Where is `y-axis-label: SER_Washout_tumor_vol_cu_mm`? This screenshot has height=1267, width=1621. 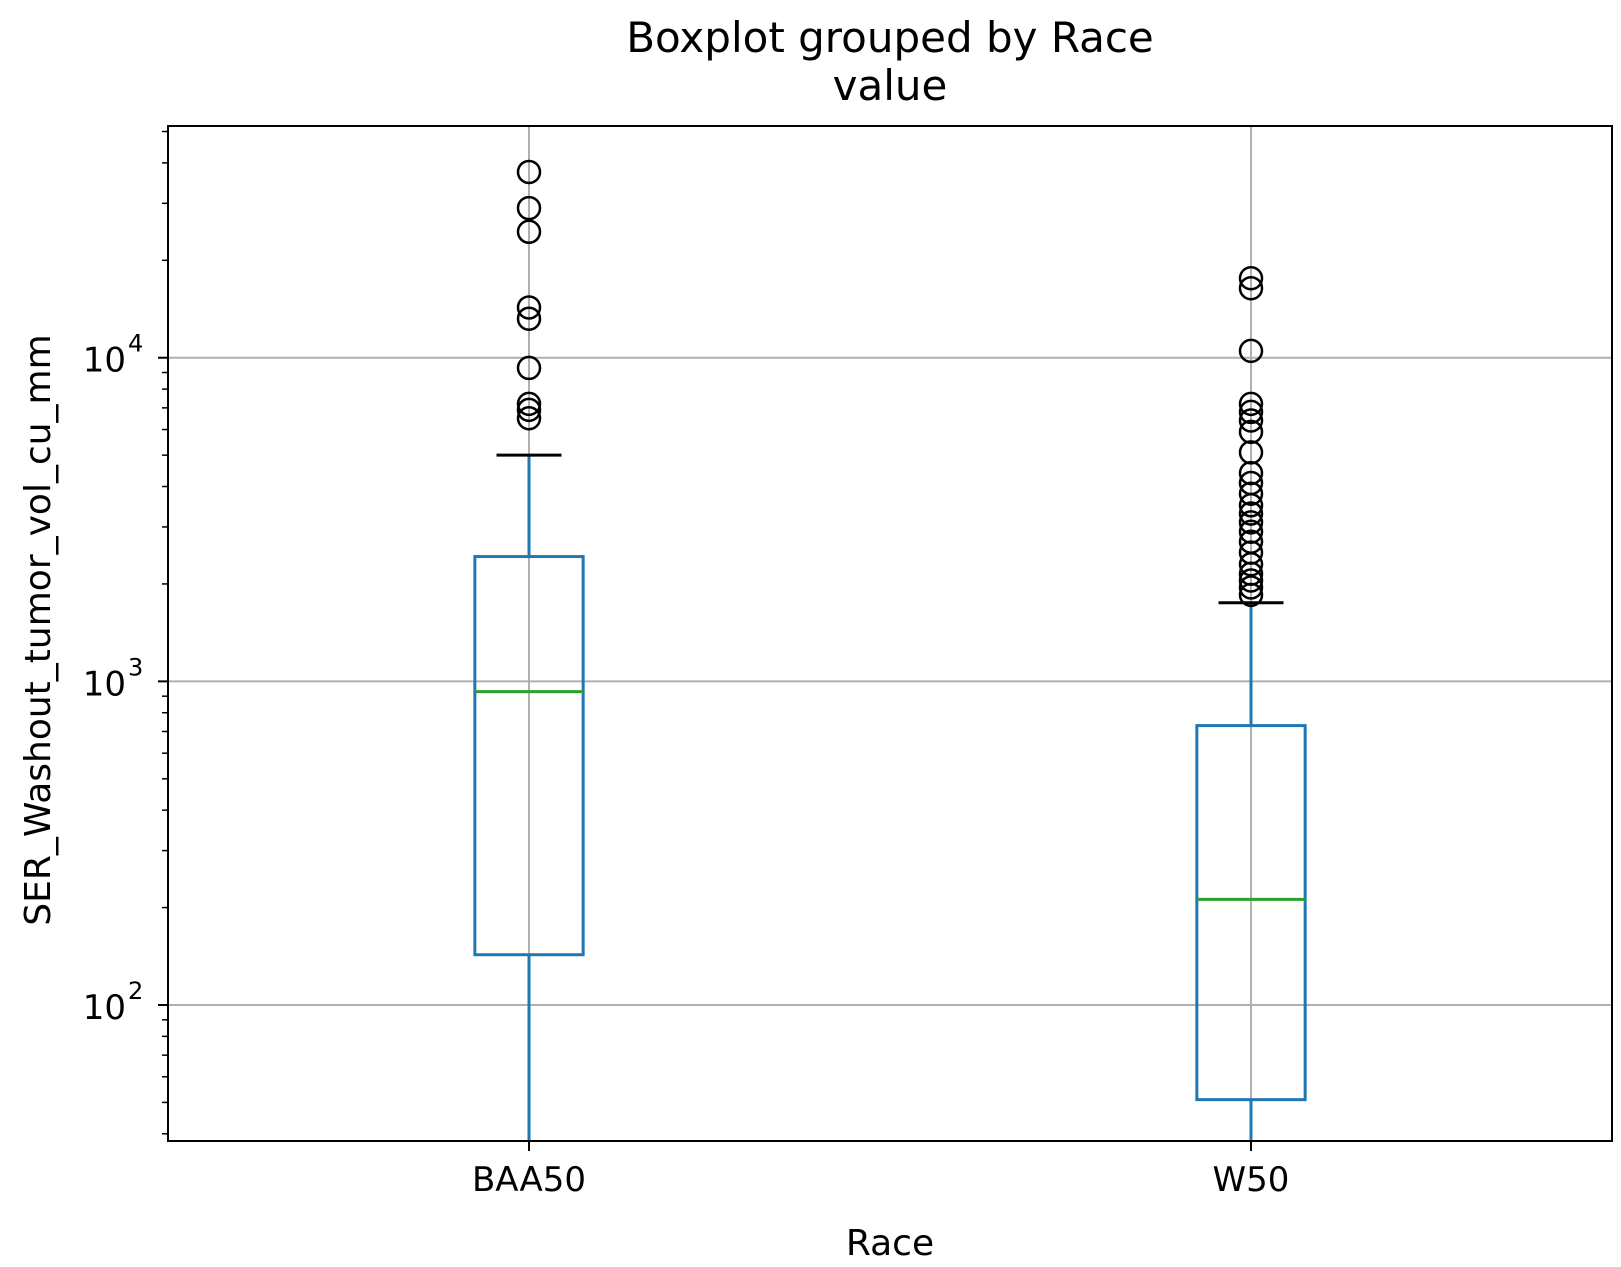 y-axis-label: SER_Washout_tumor_vol_cu_mm is located at coordinates (38, 629).